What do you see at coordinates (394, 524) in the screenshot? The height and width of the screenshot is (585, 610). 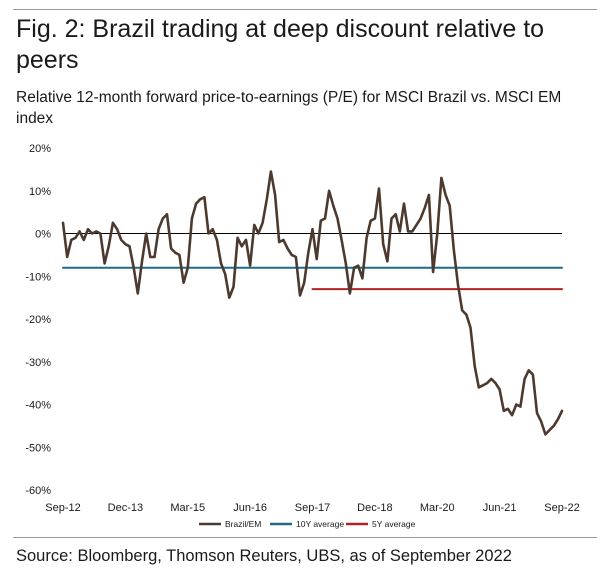 I see `legend-label: 5Y average` at bounding box center [394, 524].